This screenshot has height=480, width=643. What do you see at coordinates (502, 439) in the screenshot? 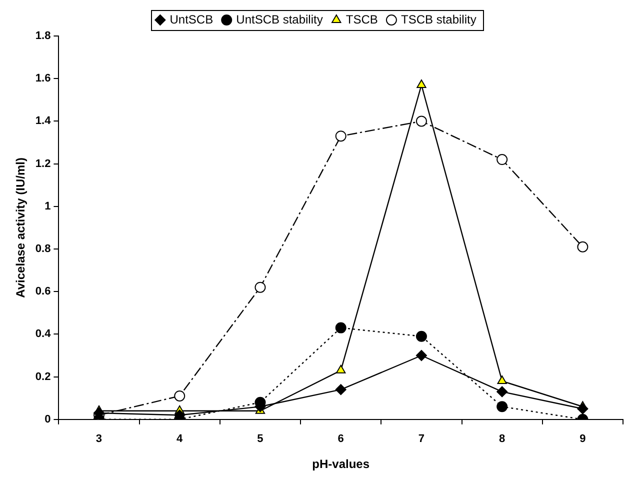
I see `x-tick-label: 8` at bounding box center [502, 439].